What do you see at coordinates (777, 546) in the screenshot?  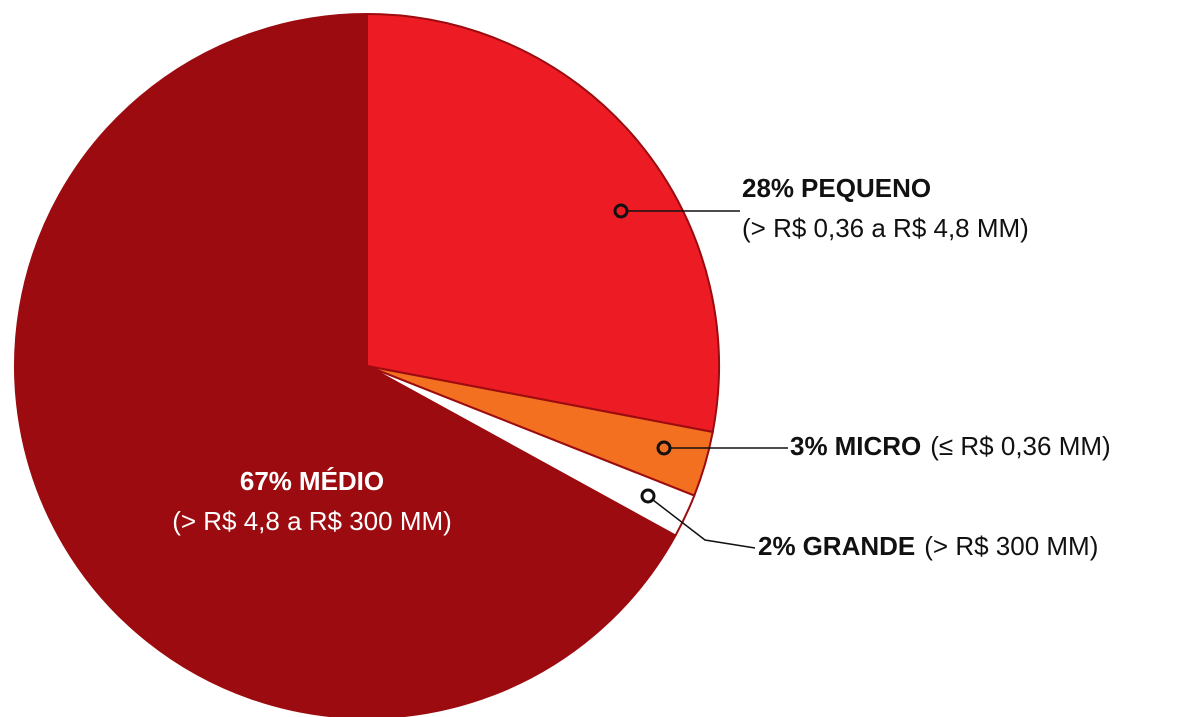 I see `slice-value-label: 2%` at bounding box center [777, 546].